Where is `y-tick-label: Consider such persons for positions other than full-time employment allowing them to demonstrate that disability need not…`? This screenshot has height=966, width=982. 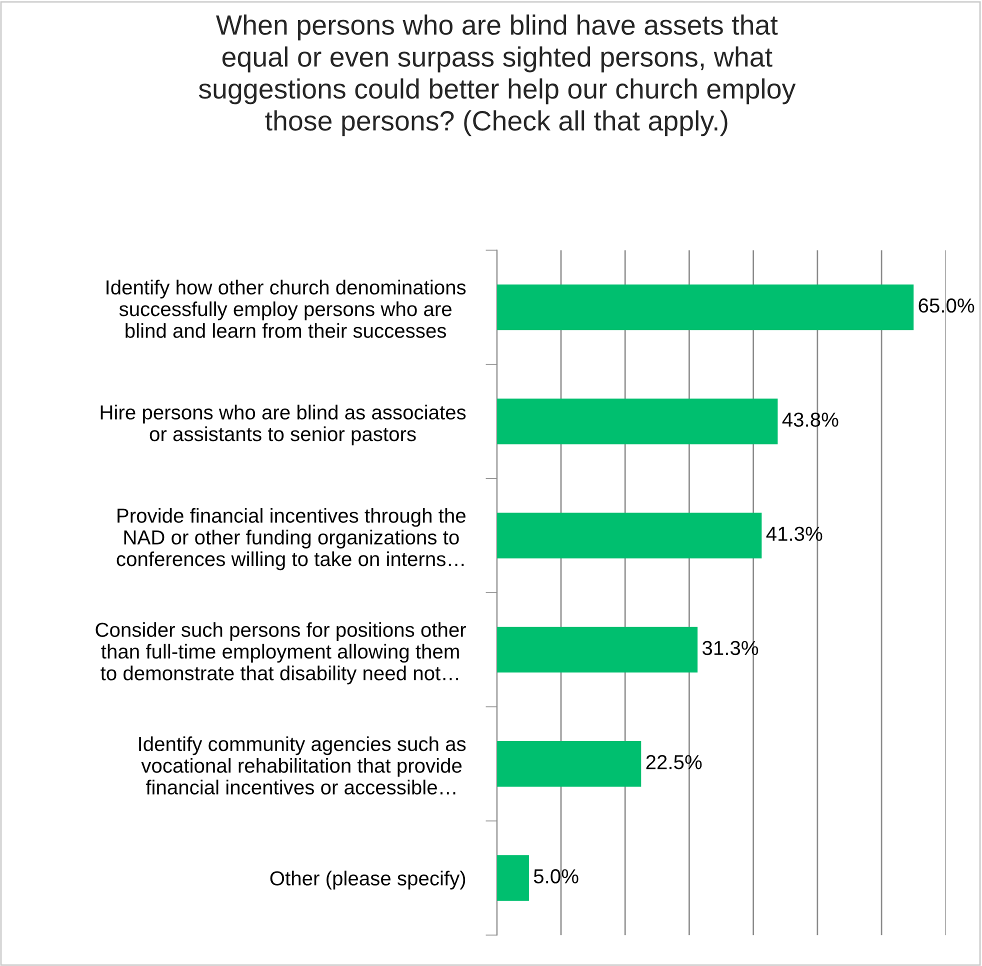 y-tick-label: Consider such persons for positions other than full-time employment allowing them to demonstrate that disability need not… is located at coordinates (281, 653).